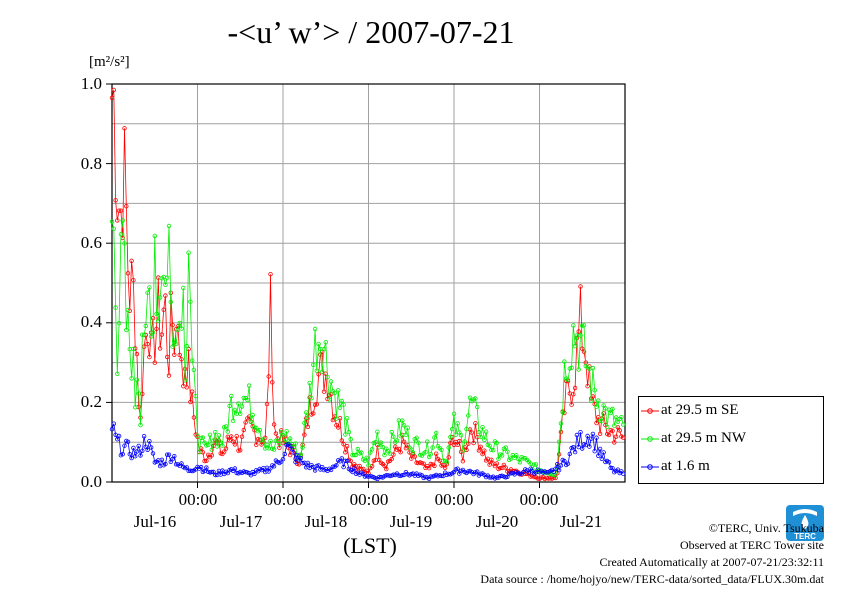 The height and width of the screenshot is (595, 842). Describe the element at coordinates (731, 411) in the screenshot. I see `legend-item-se: at 29.5 m SE` at that location.